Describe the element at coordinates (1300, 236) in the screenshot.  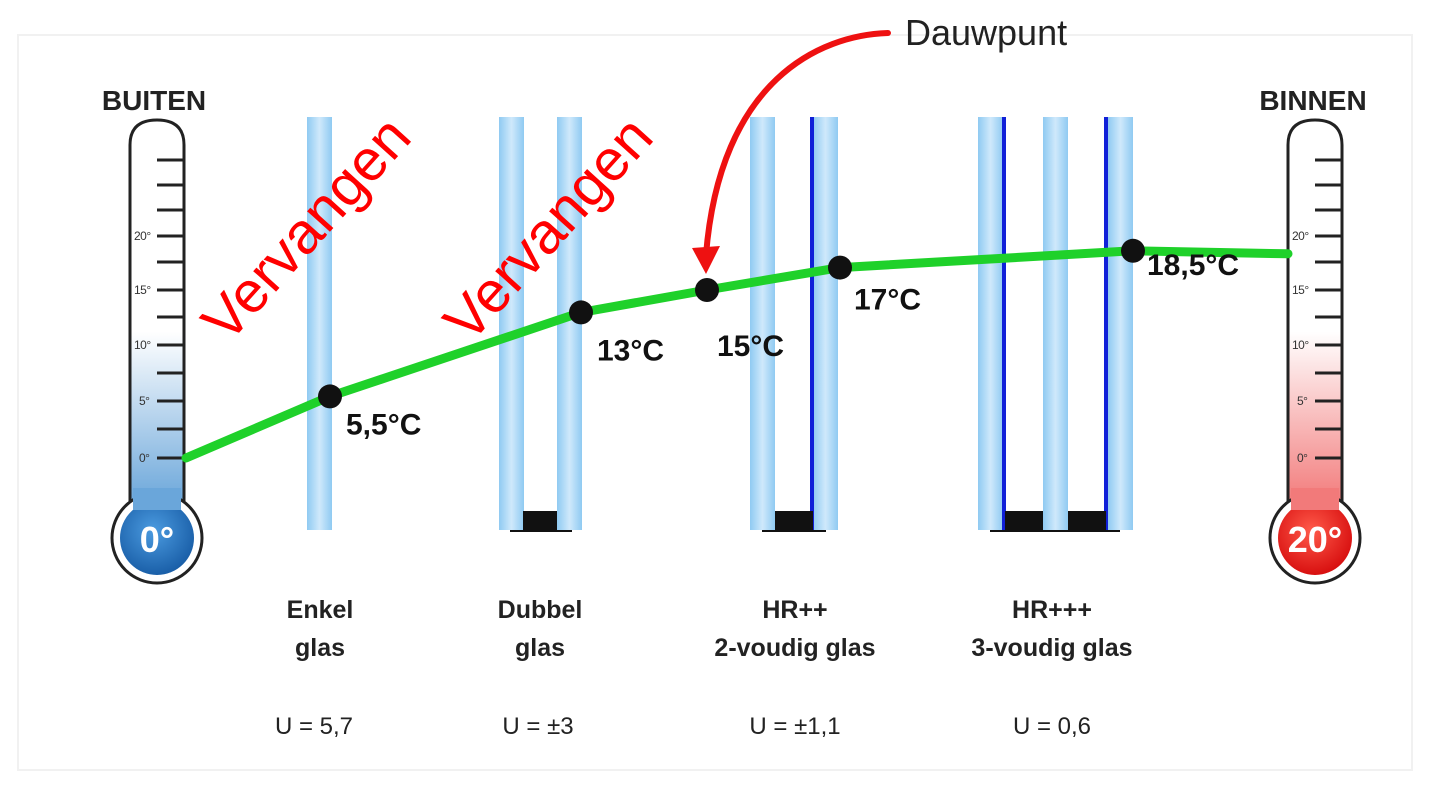
I see `inside-tick-20: 20°` at that location.